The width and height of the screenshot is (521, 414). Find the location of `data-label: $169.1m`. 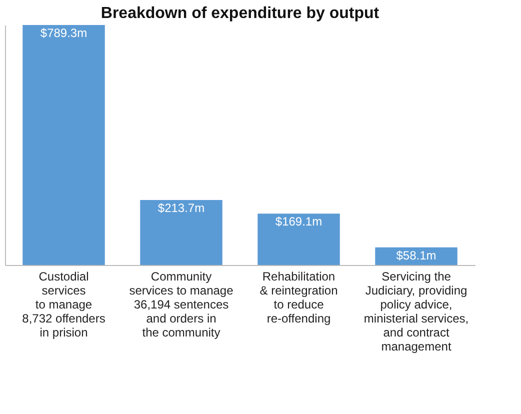

data-label: $169.1m is located at coordinates (298, 221).